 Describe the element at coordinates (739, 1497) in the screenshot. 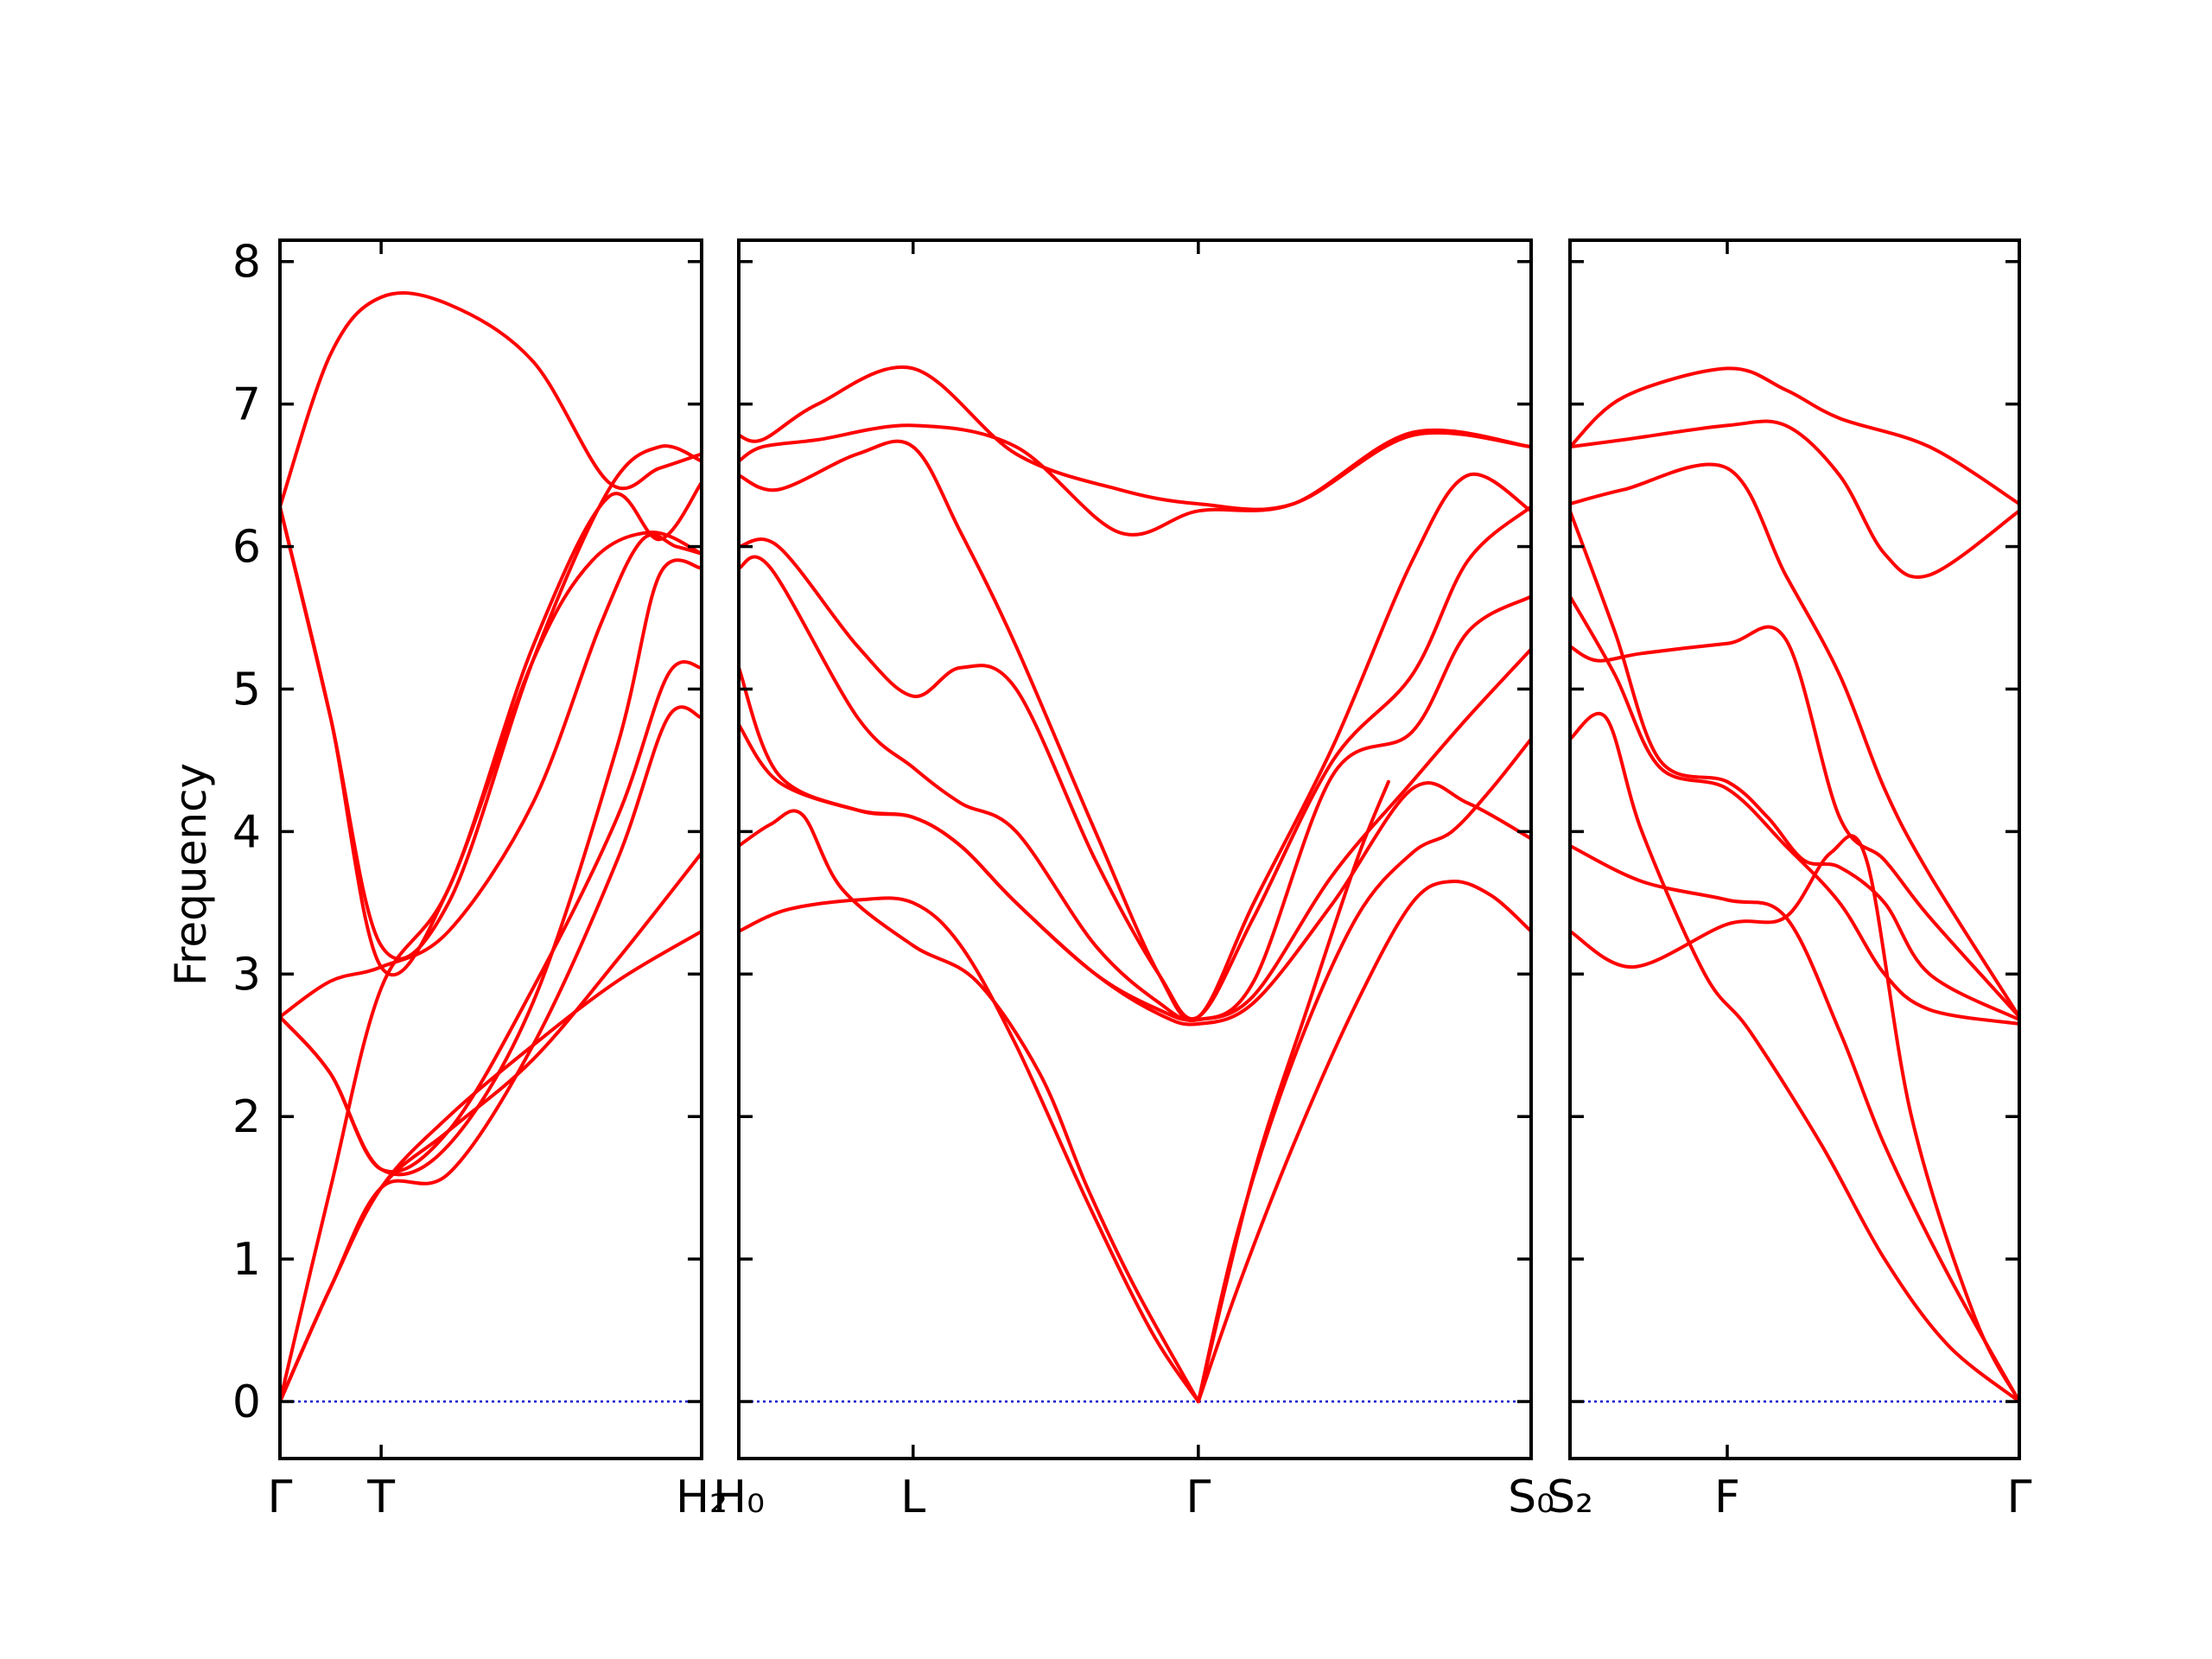

I see `x-tick-label: H₀` at that location.